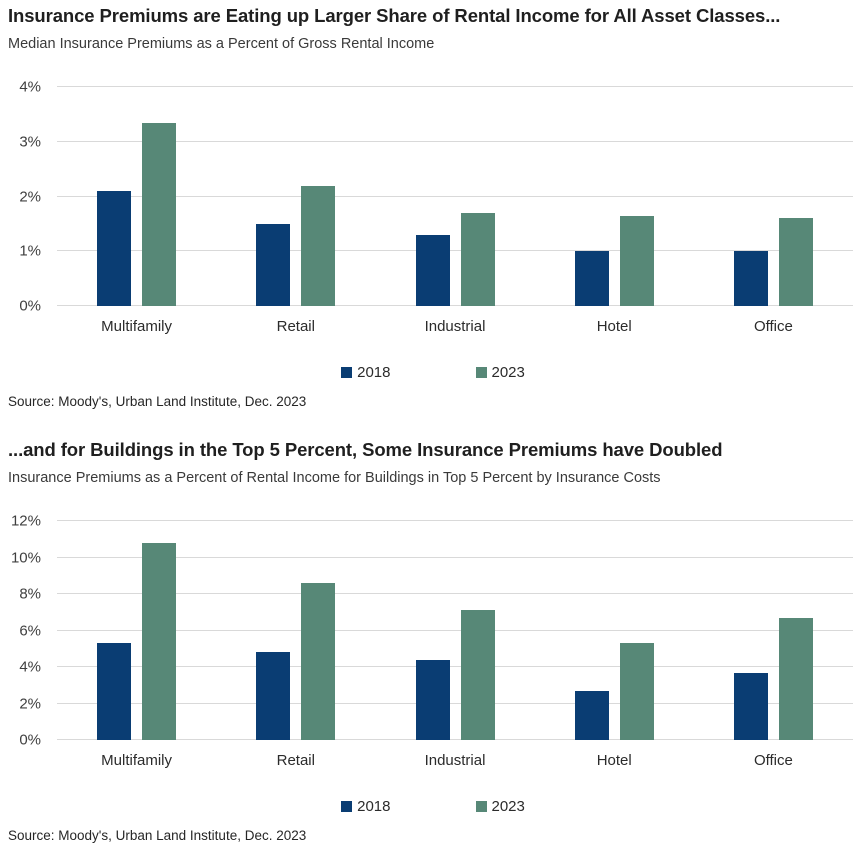 This screenshot has height=868, width=866. What do you see at coordinates (25, 557) in the screenshot?
I see `y-tick-label-10pct: 10%` at bounding box center [25, 557].